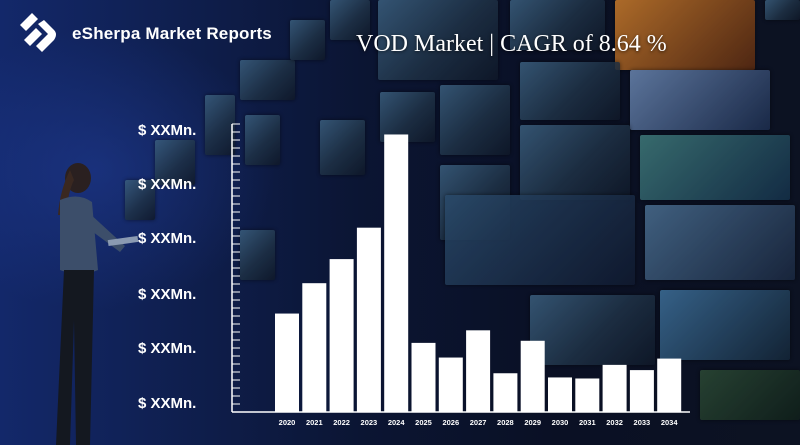 Image resolution: width=800 pixels, height=445 pixels. Describe the element at coordinates (341, 335) in the screenshot. I see `bar-2022` at that location.